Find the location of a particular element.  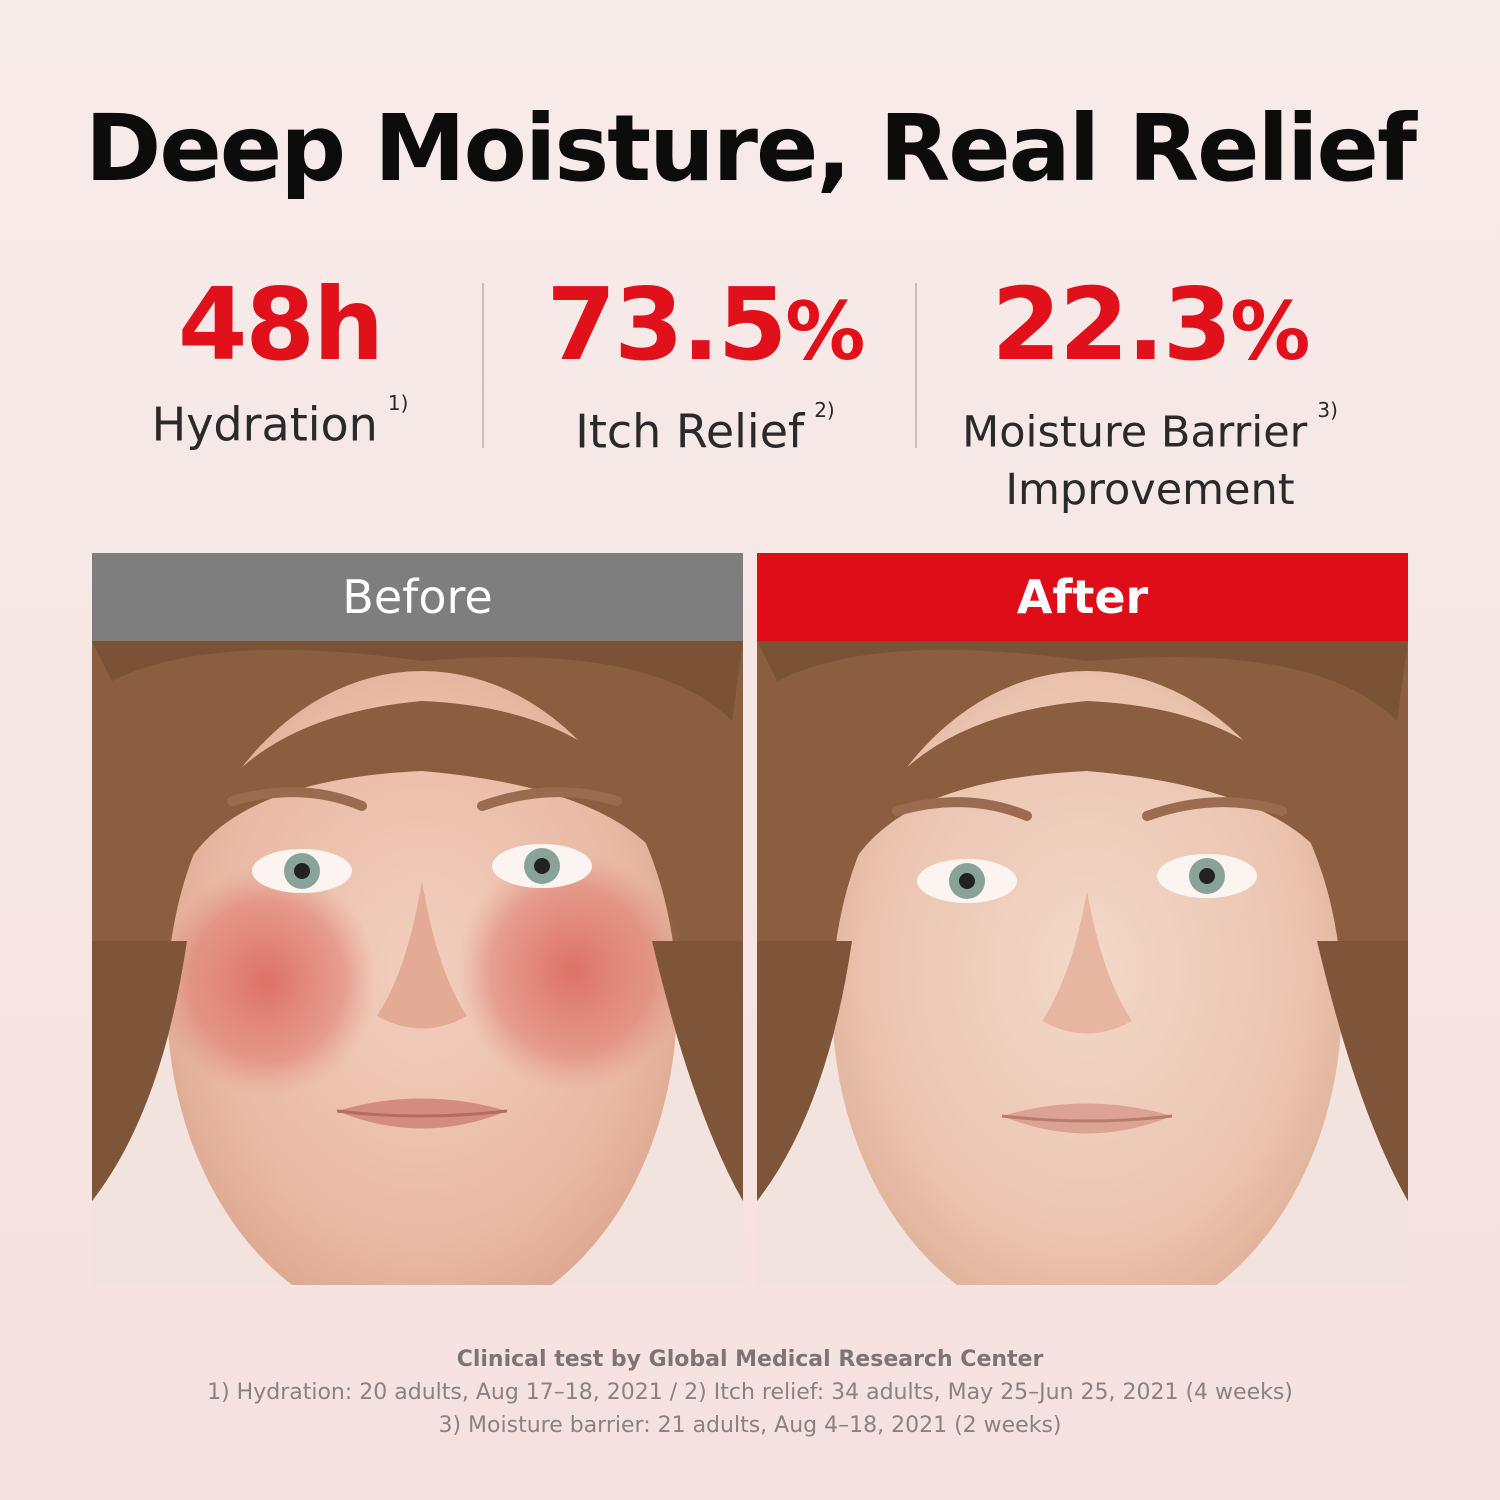

stat-moisture-barrier-value: 22.3% is located at coordinates (1150, 328).